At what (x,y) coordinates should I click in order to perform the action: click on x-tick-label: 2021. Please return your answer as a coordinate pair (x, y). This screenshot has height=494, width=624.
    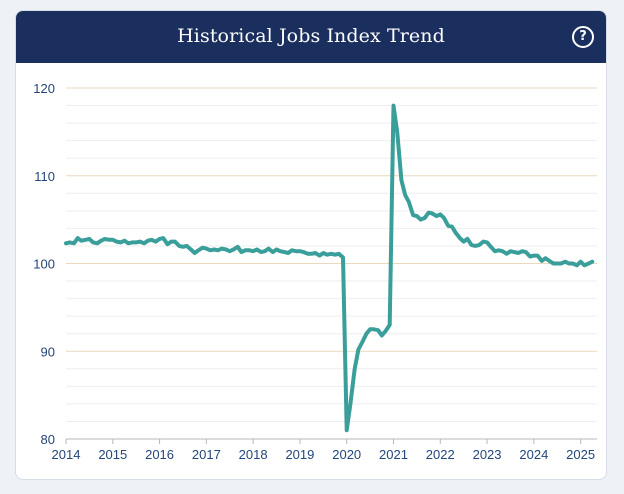
    Looking at the image, I should click on (393, 454).